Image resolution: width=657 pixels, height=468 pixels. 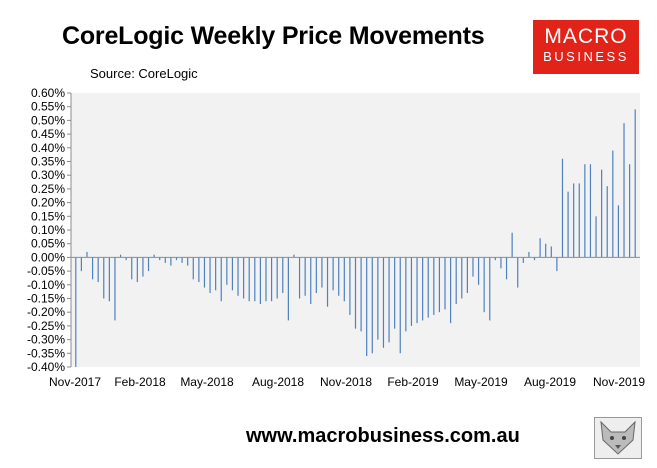 I want to click on y-tick-label: 0.10%, so click(x=48, y=230).